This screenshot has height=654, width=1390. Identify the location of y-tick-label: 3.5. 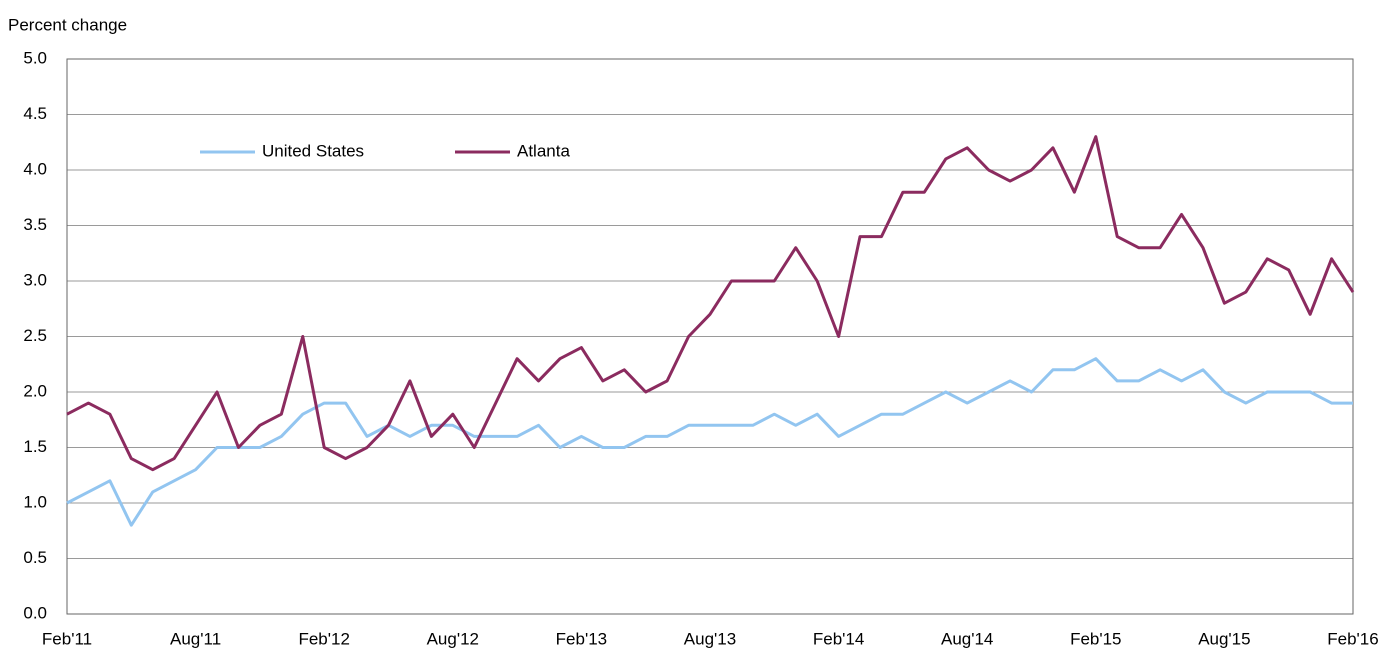
(35, 224).